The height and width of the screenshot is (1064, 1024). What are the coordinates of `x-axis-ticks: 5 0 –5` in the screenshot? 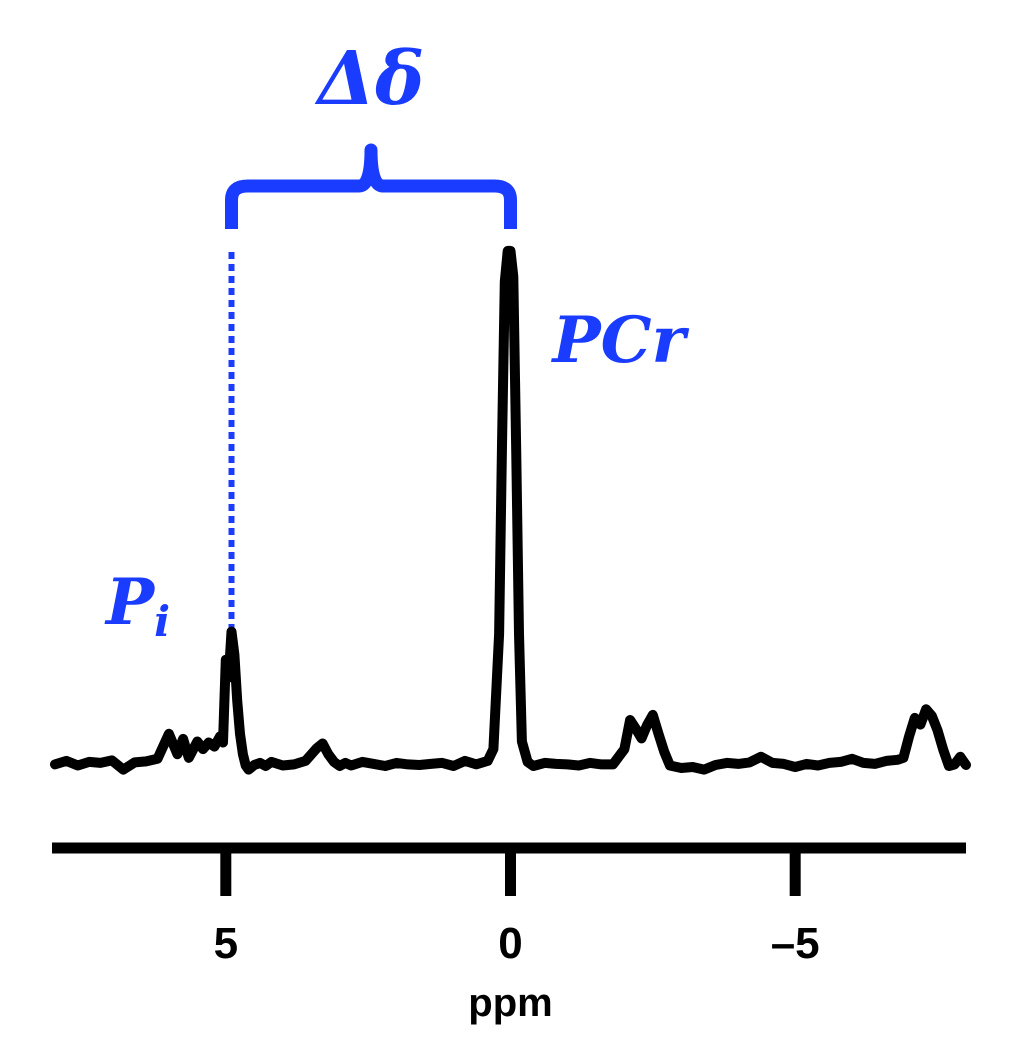 It's located at (517, 908).